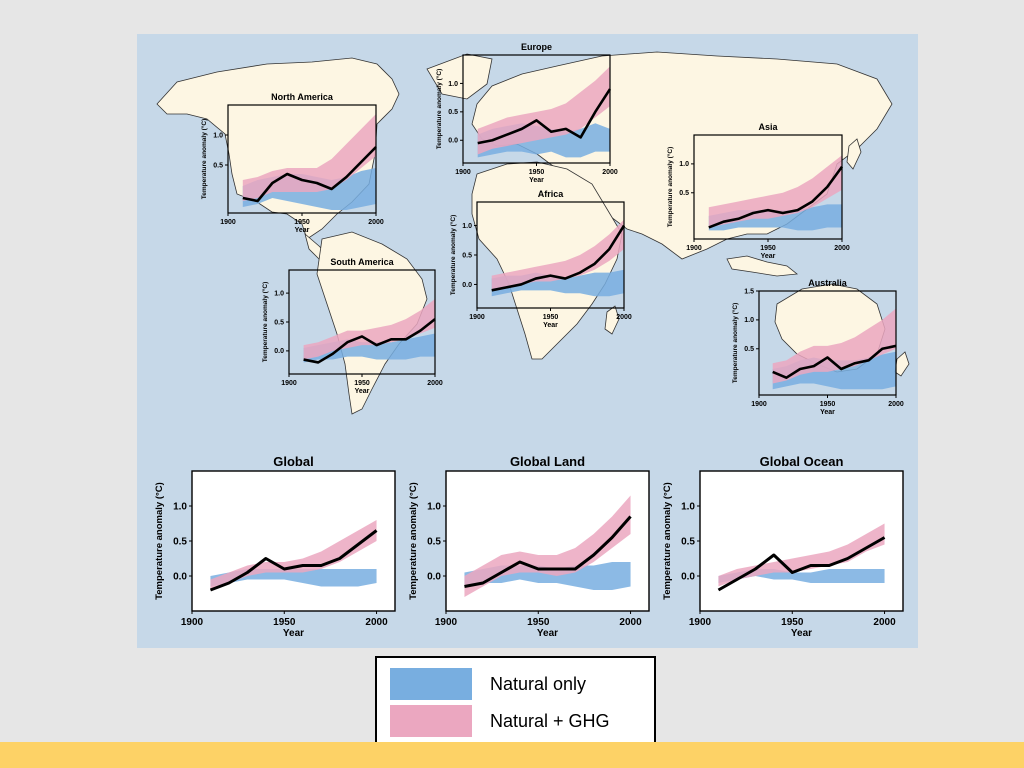 The image size is (1024, 768). What do you see at coordinates (467, 226) in the screenshot?
I see `ytick-label-africa: 1.0` at bounding box center [467, 226].